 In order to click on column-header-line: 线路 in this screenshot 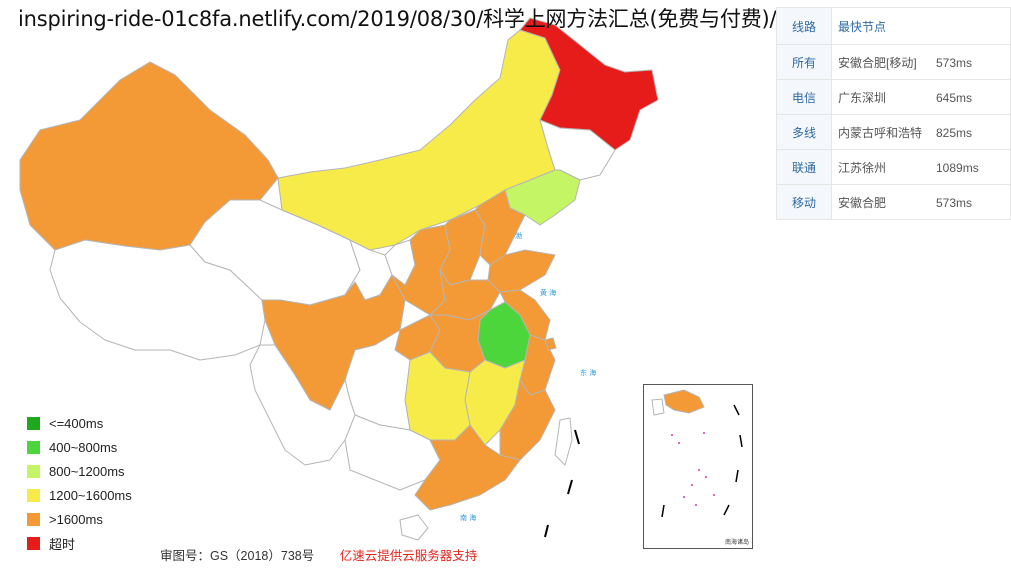, I will do `click(804, 26)`.